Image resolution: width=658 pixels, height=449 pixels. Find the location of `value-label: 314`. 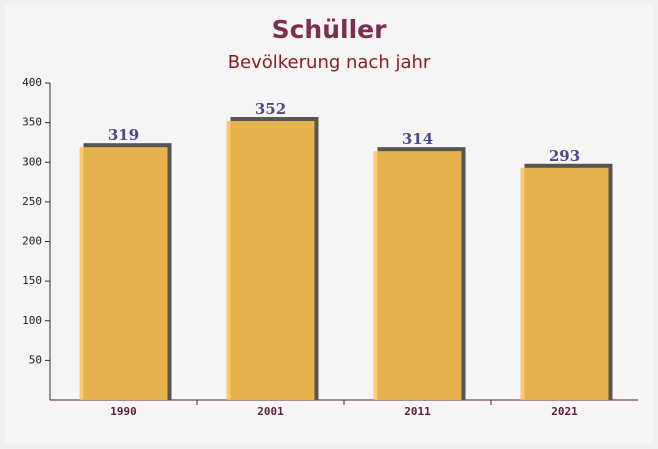

value-label: 314 is located at coordinates (417, 139).